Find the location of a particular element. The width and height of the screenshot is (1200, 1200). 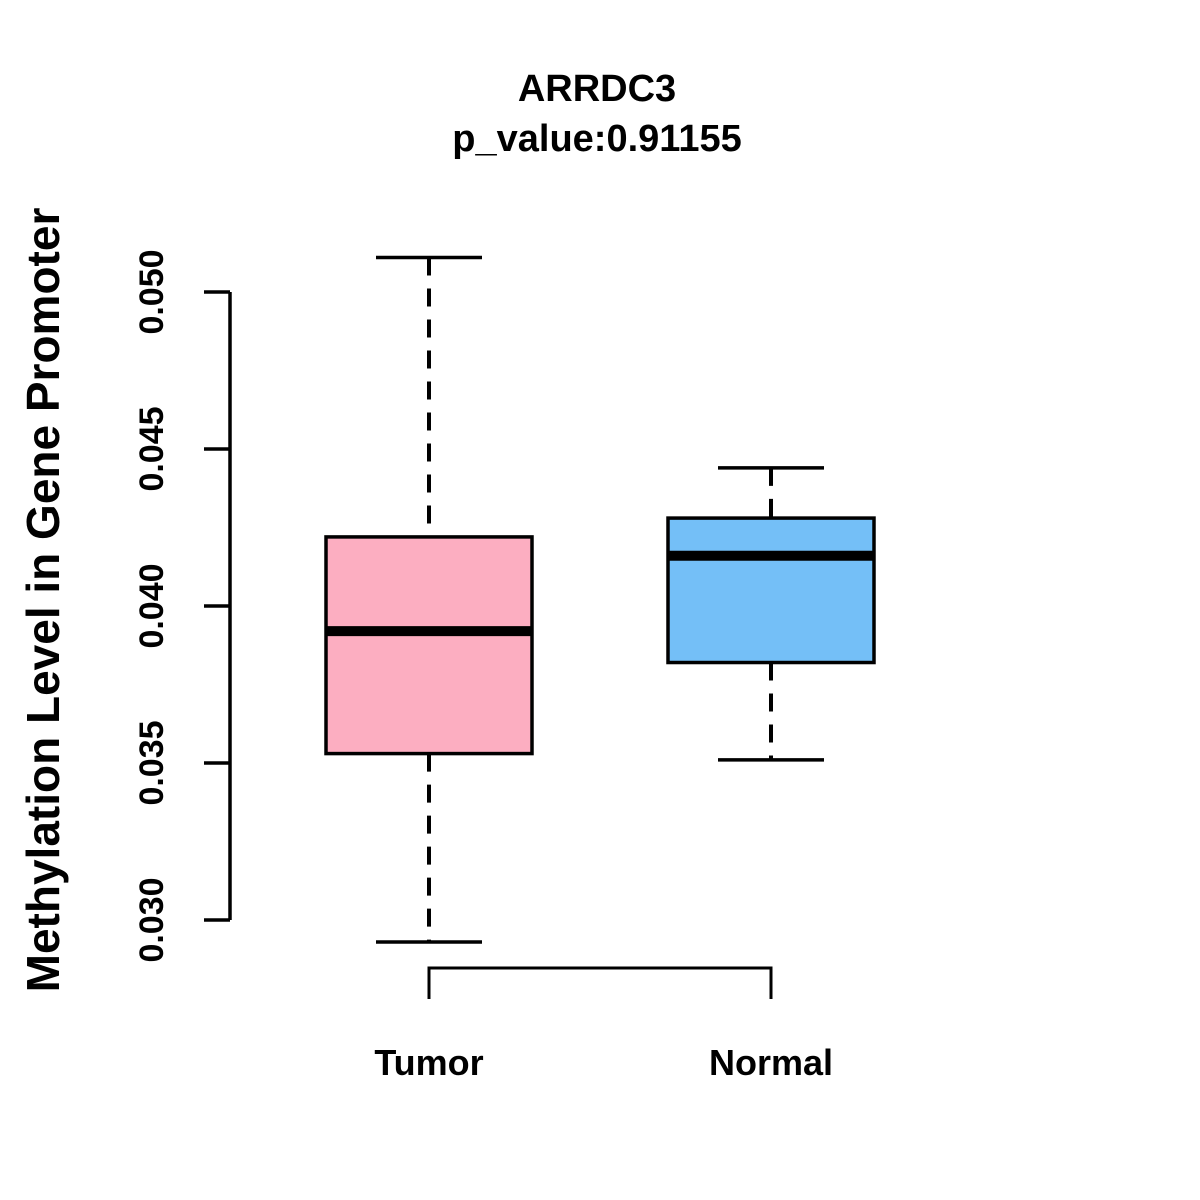

box-tumor is located at coordinates (429, 645).